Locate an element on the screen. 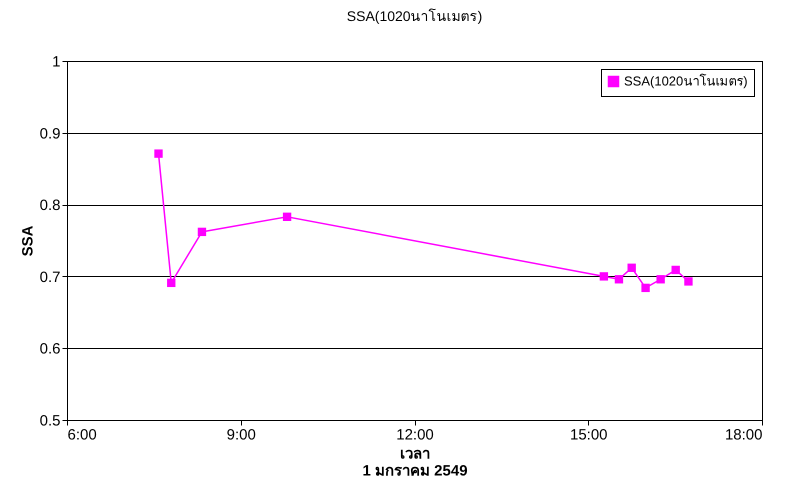  x-tick-label: 12:00 is located at coordinates (415, 435).